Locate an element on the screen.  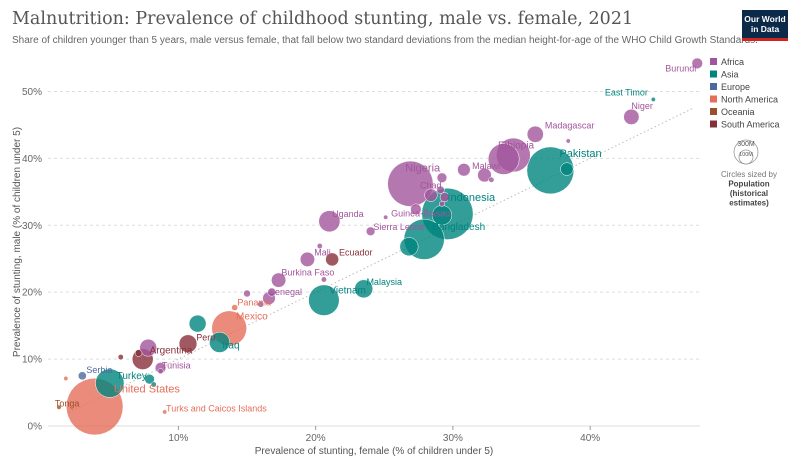
y-tick-label: 20% is located at coordinates (32, 293).